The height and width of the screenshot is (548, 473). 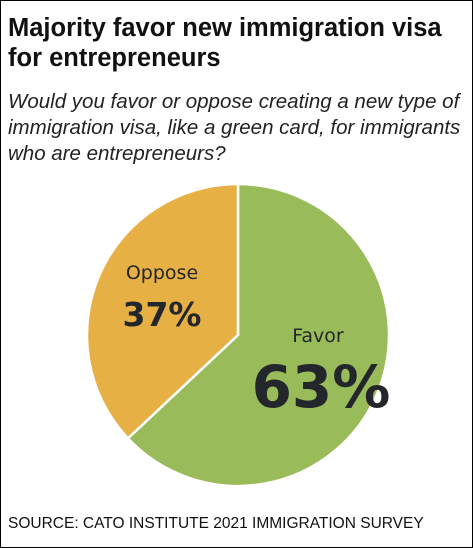 I want to click on slice-value-oppose: 37%, so click(x=162, y=314).